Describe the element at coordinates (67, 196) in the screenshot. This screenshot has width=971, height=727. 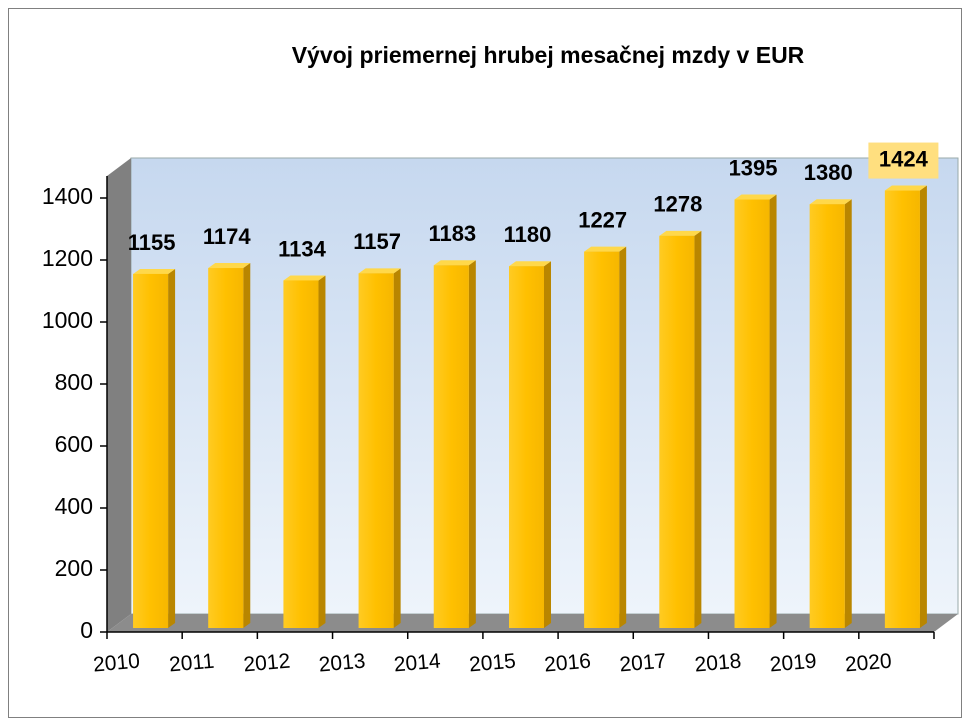
I see `y-tick-label: 1400` at that location.